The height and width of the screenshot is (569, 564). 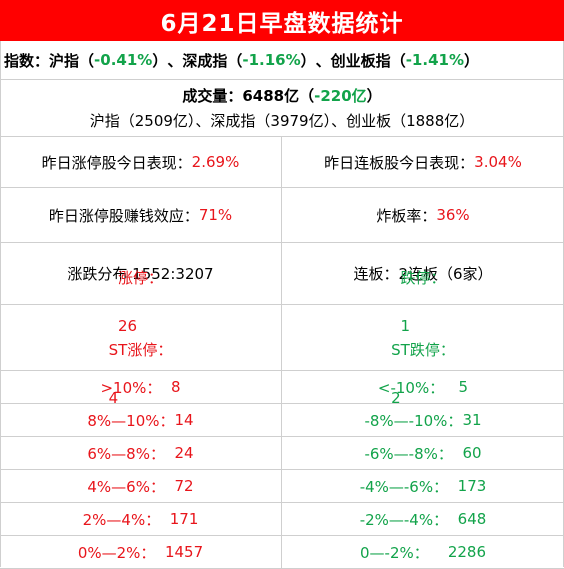 I want to click on row-label: <-10%：, so click(x=411, y=387).